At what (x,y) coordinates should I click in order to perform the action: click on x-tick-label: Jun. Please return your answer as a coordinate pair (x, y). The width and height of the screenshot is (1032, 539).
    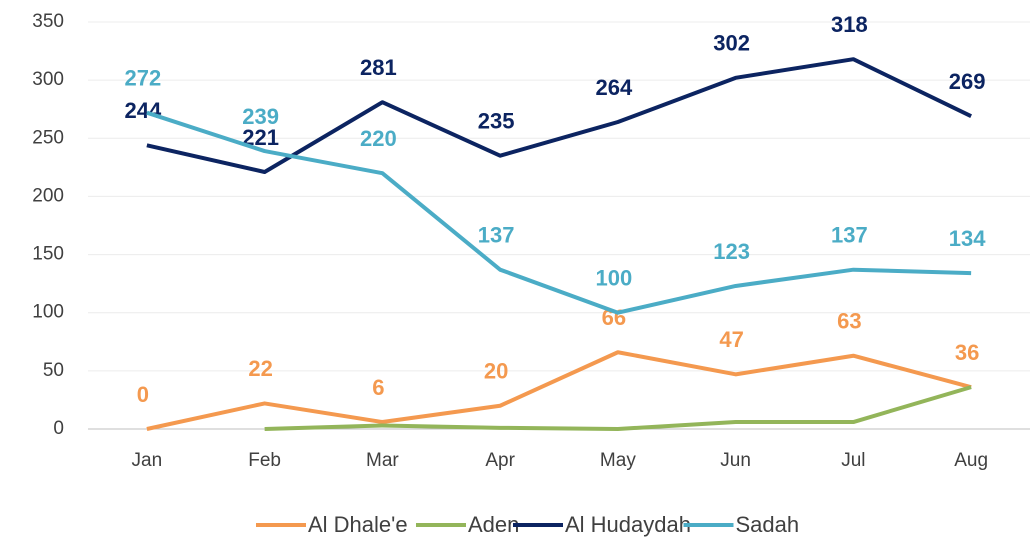
    Looking at the image, I should click on (735, 460).